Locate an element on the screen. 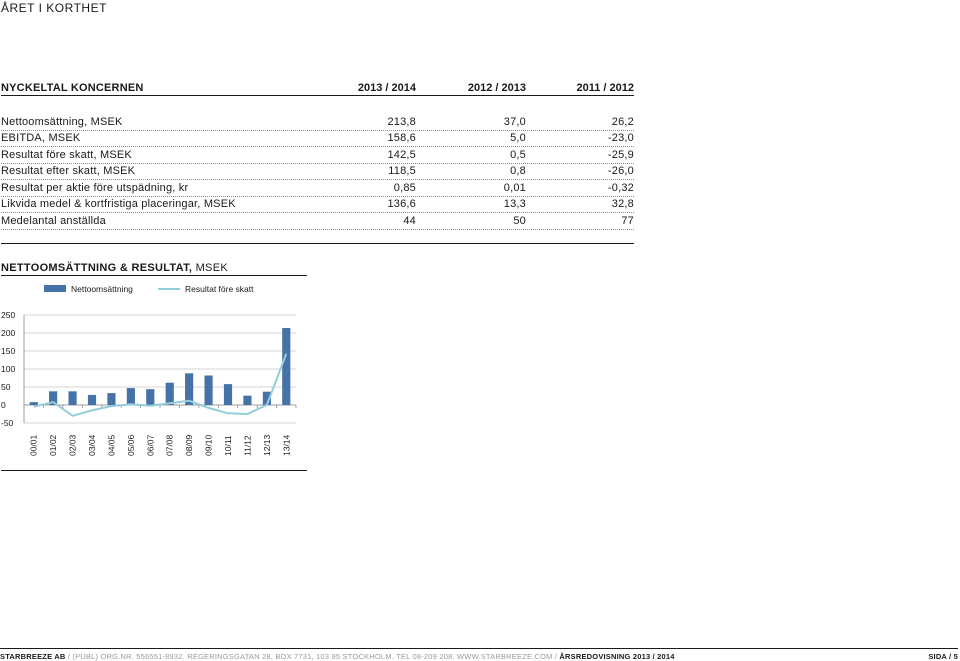 The width and height of the screenshot is (960, 661). kpi-column-header: 2012 / 2013 is located at coordinates (496, 88).